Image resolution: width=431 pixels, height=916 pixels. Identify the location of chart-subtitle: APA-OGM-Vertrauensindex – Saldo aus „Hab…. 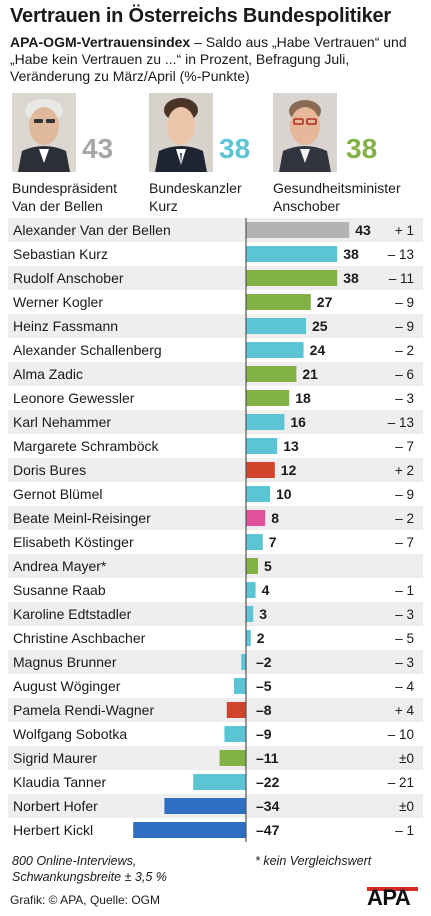
(216, 59).